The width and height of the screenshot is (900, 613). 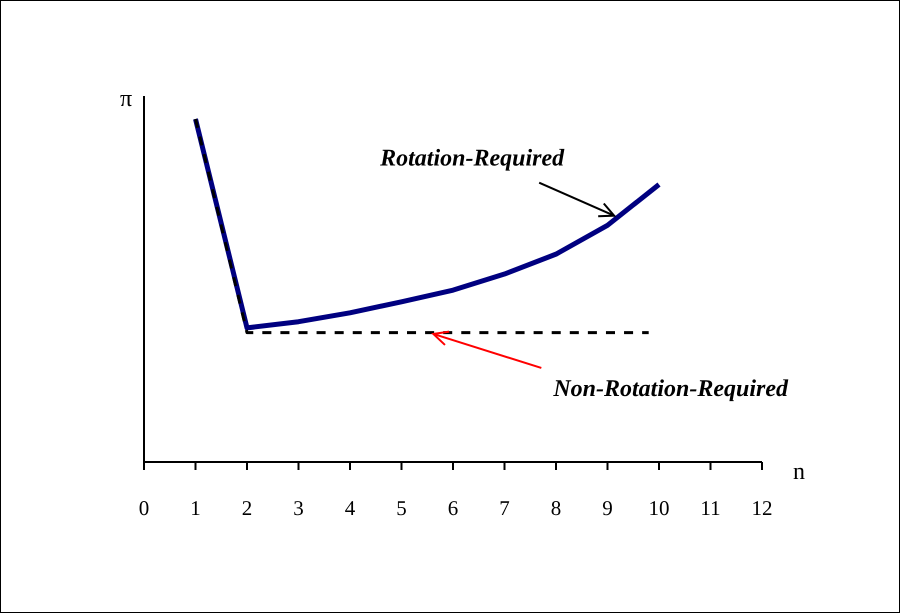 I want to click on x-tick-label: 5, so click(x=401, y=508).